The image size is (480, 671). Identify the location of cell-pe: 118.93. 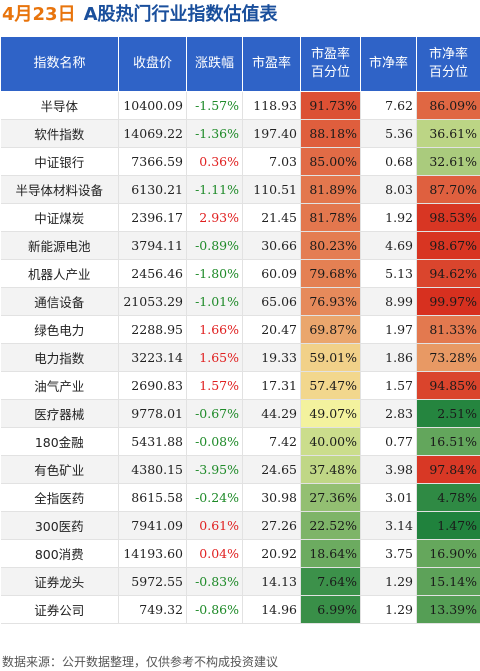
(271, 105).